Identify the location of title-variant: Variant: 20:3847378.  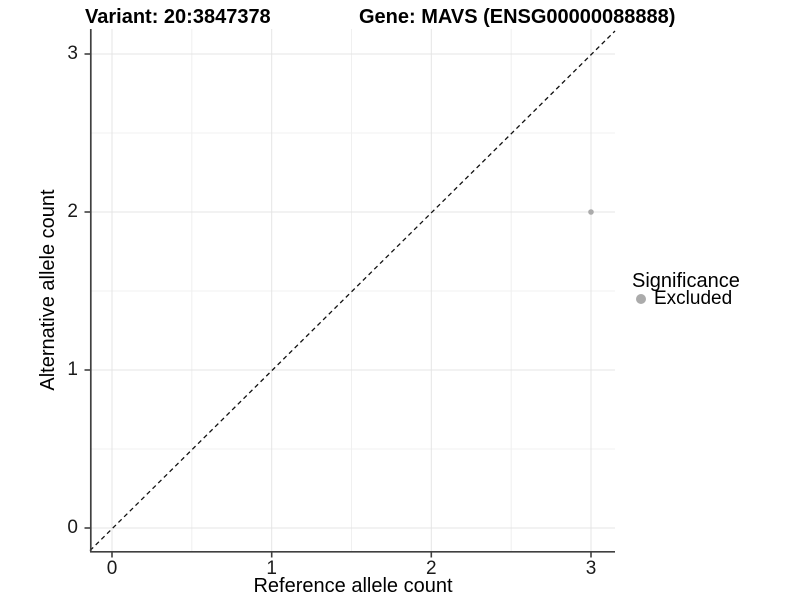
(178, 17).